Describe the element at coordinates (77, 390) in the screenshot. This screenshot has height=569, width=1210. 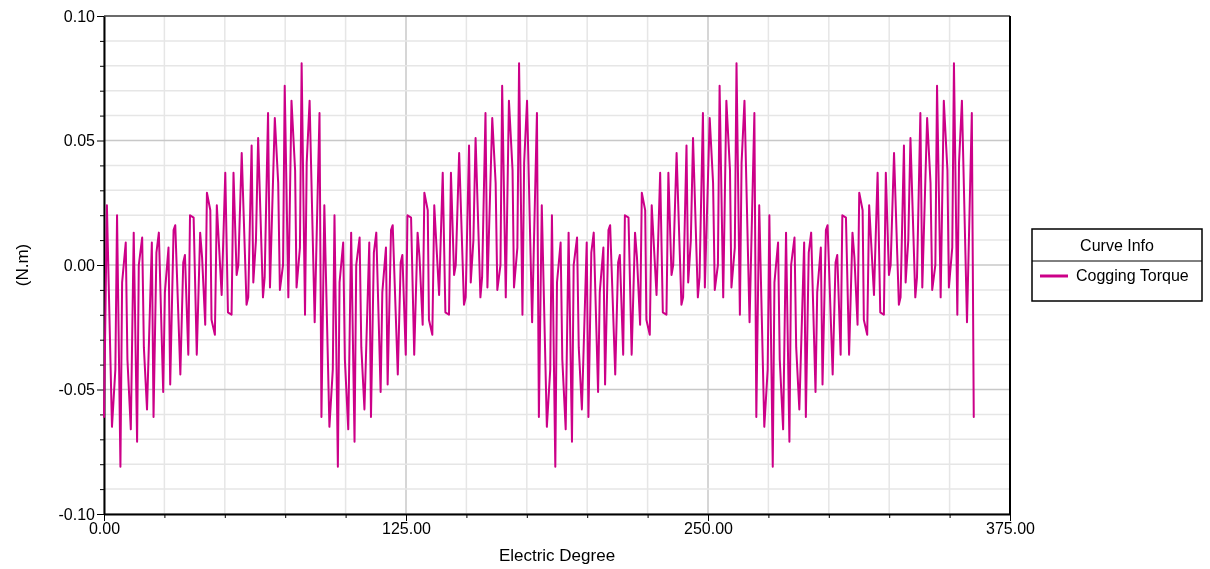
I see `y-tick-label: -0.05` at that location.